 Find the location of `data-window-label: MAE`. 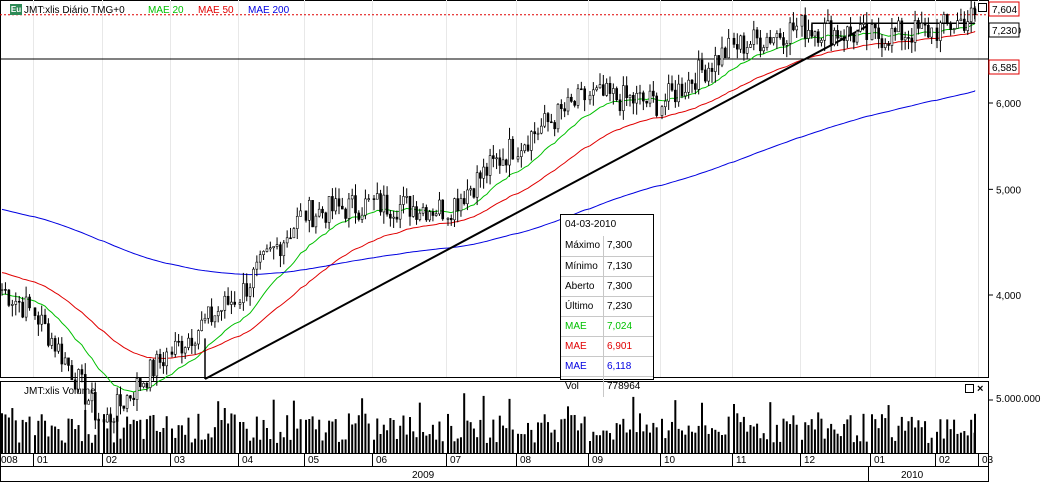

data-window-label: MAE is located at coordinates (576, 326).